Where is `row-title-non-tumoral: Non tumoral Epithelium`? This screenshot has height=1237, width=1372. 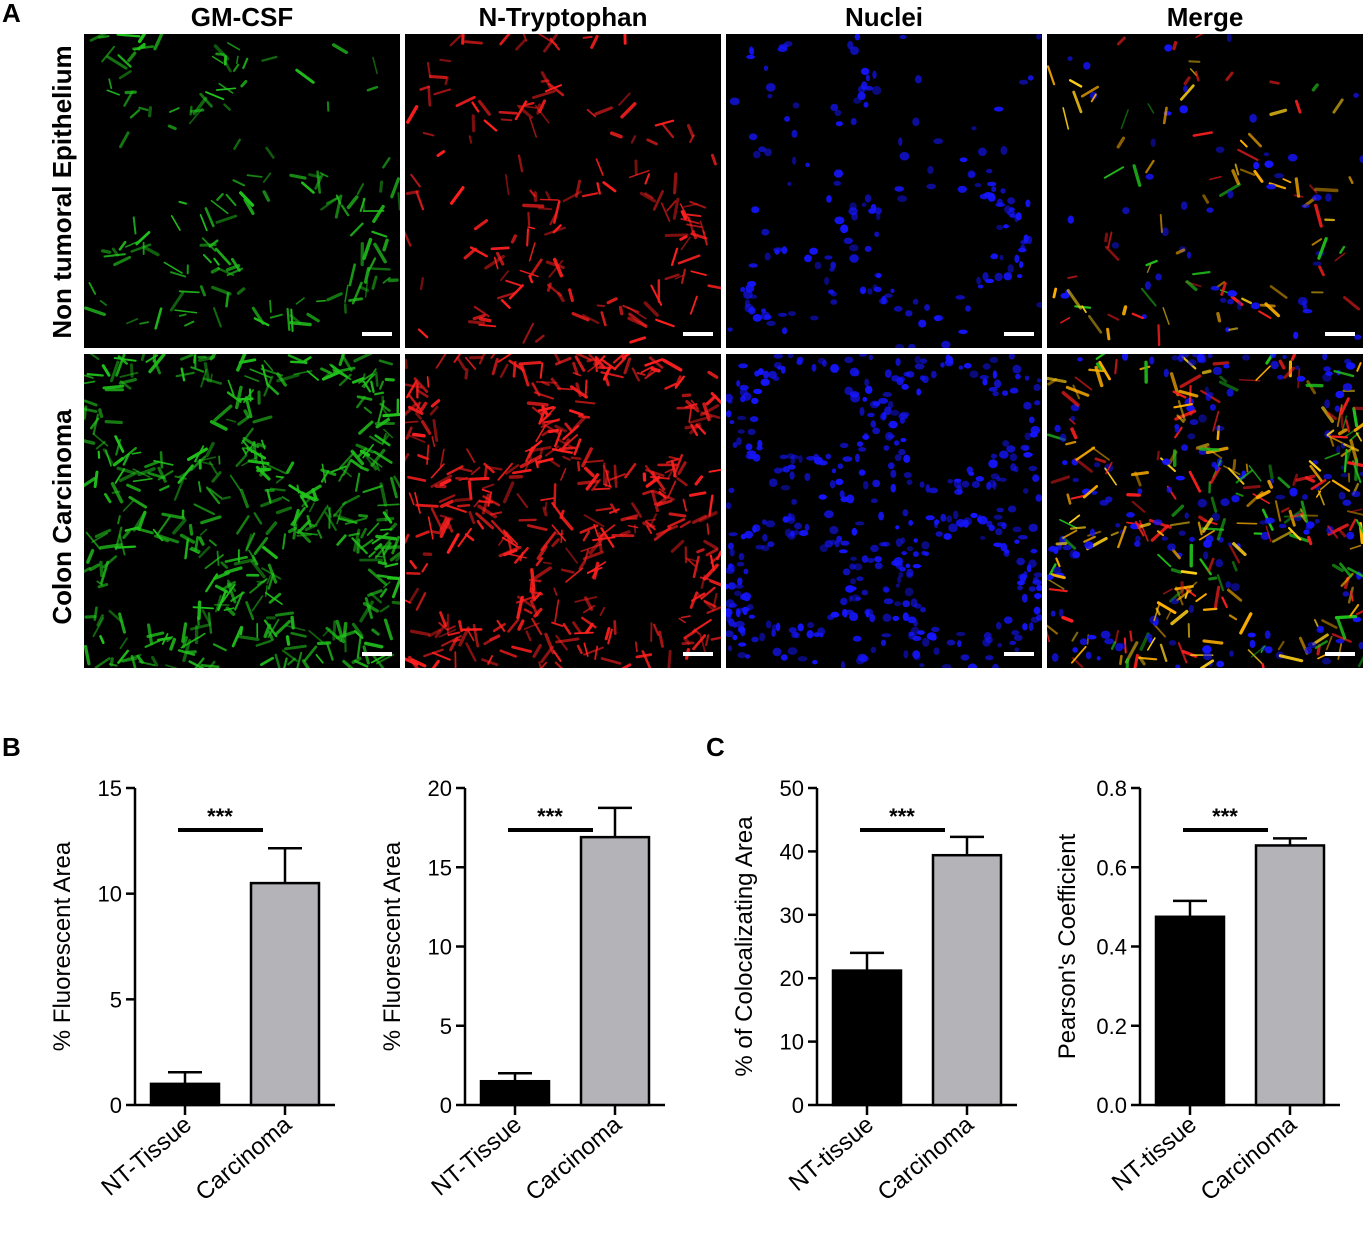 row-title-non-tumoral: Non tumoral Epithelium is located at coordinates (62, 192).